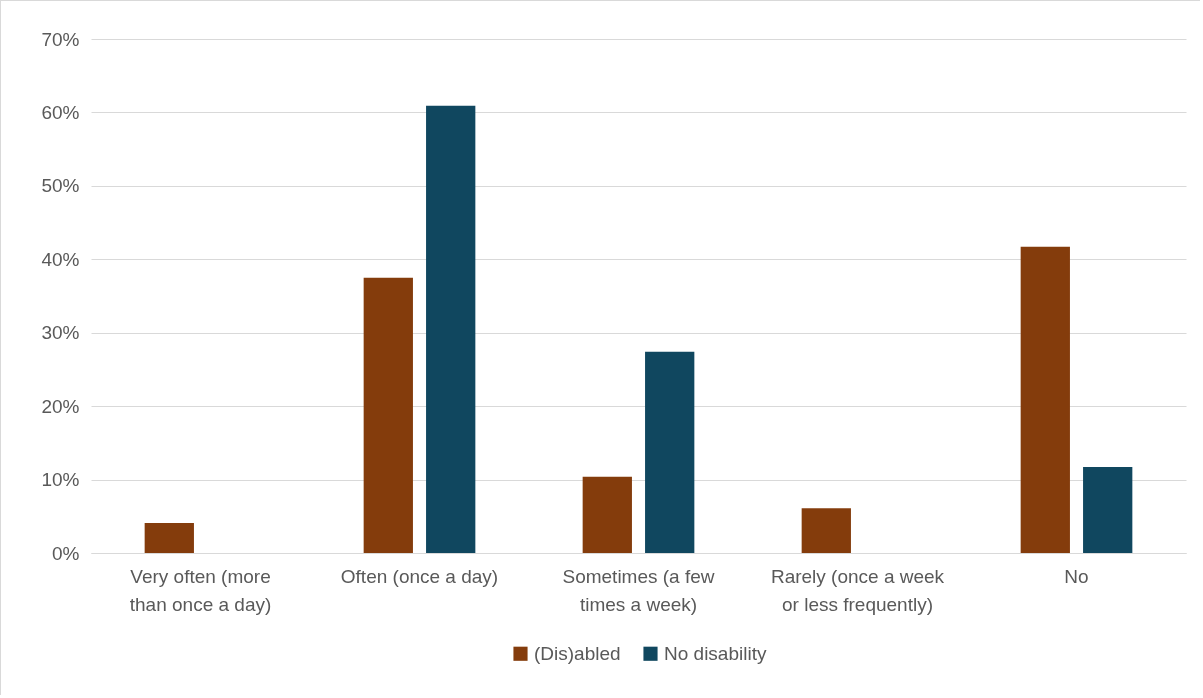  What do you see at coordinates (857, 590) in the screenshot?
I see `x-tick-label: Rarely (once a week or less frequently)` at bounding box center [857, 590].